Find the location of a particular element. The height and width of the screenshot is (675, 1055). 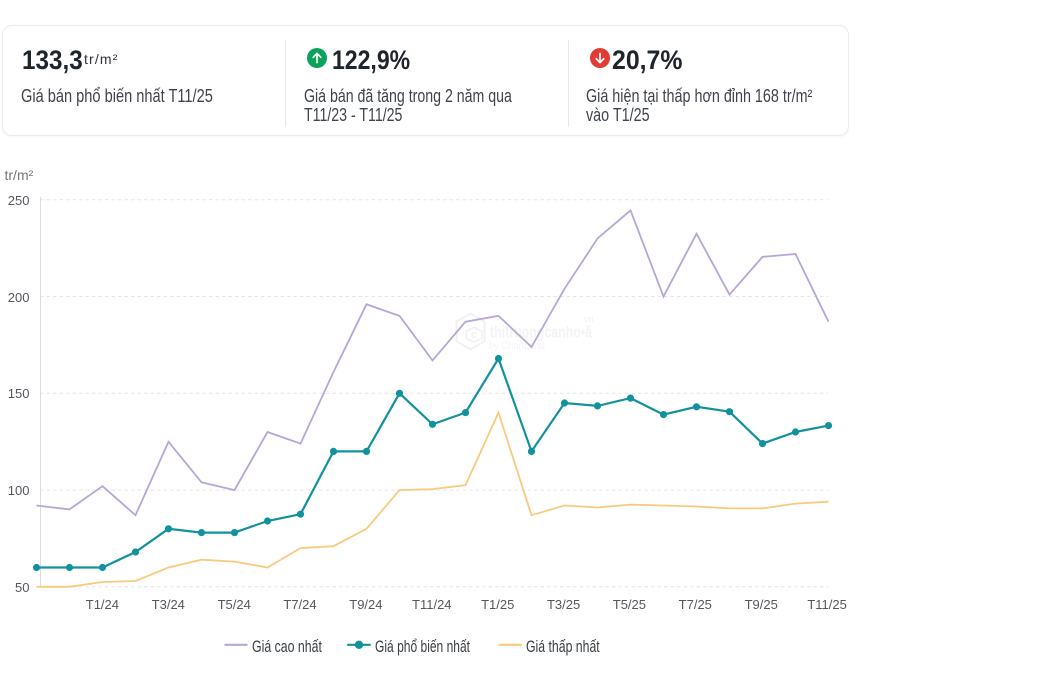

svg-text: thitruongcanho•ã is located at coordinates (541, 333).